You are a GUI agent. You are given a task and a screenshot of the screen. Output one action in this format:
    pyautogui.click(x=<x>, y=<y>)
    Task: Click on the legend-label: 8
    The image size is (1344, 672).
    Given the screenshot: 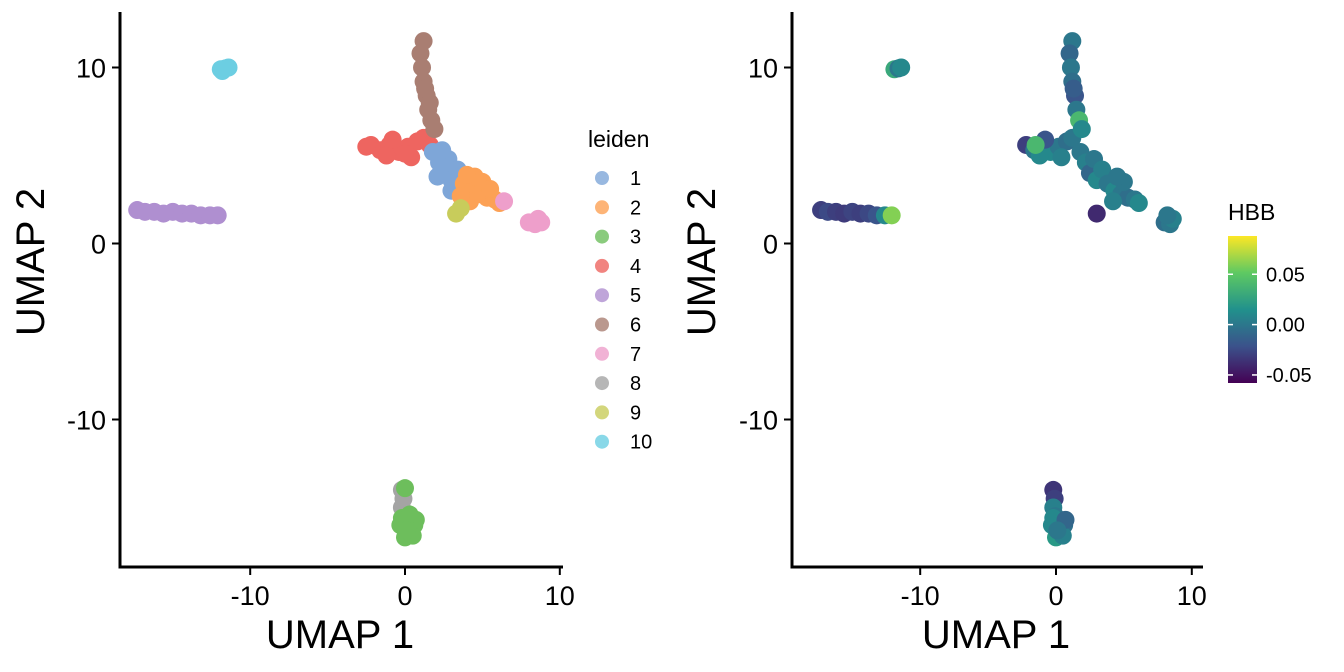 What is the action you would take?
    pyautogui.click(x=635, y=384)
    